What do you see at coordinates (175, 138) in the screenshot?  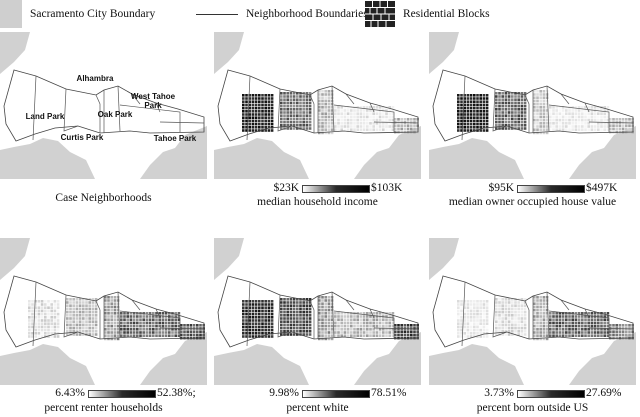 I see `neighborhood-label: Tahoe Park` at bounding box center [175, 138].